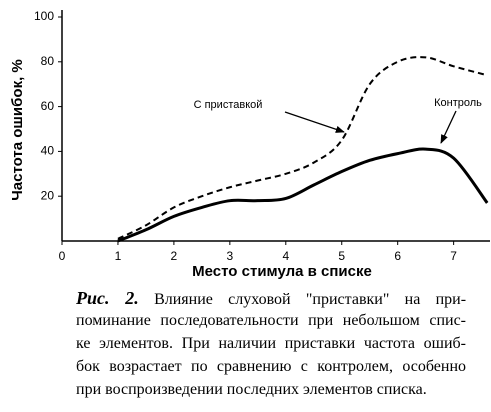 This screenshot has height=412, width=491. What do you see at coordinates (174, 256) in the screenshot?
I see `x-tick-label: 2` at bounding box center [174, 256].